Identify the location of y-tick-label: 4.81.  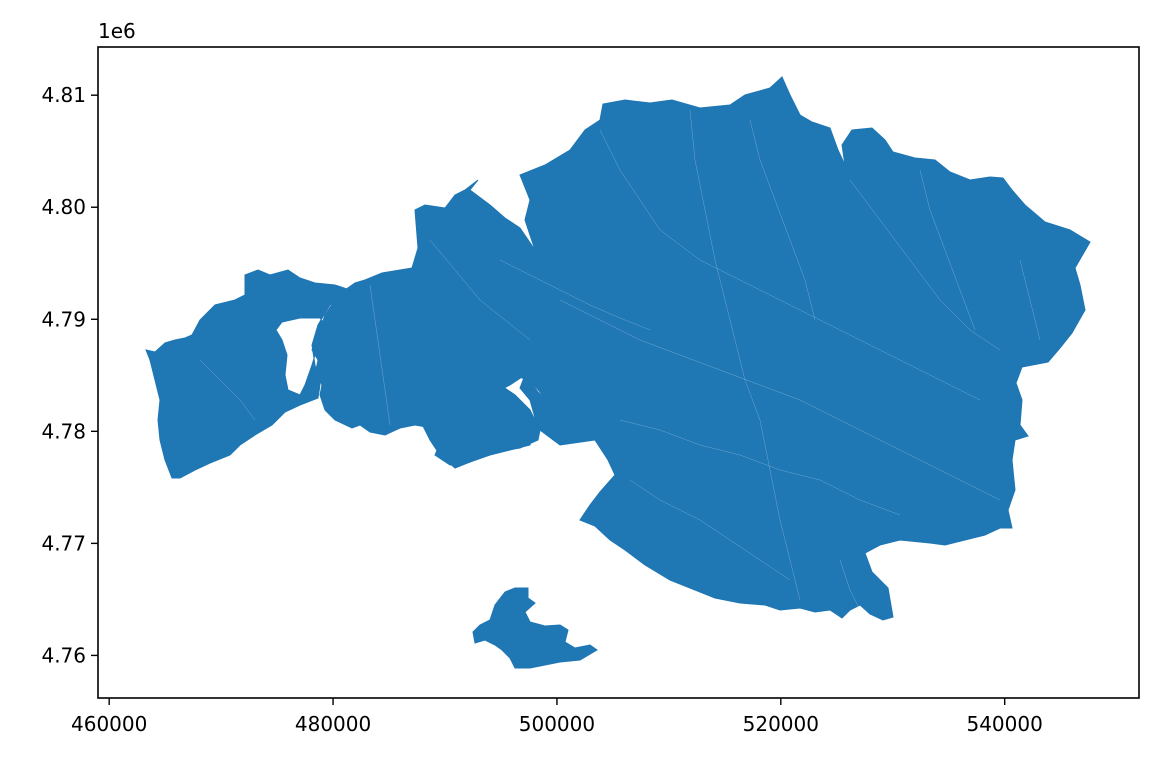
(63, 95).